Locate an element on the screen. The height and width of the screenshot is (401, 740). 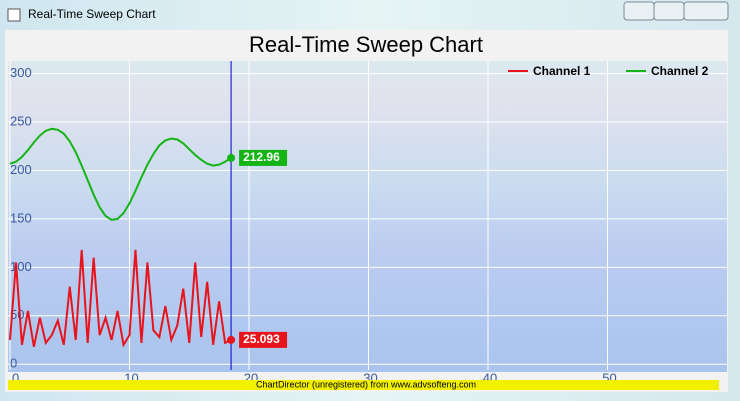
value-label: 212.96 is located at coordinates (261, 157).